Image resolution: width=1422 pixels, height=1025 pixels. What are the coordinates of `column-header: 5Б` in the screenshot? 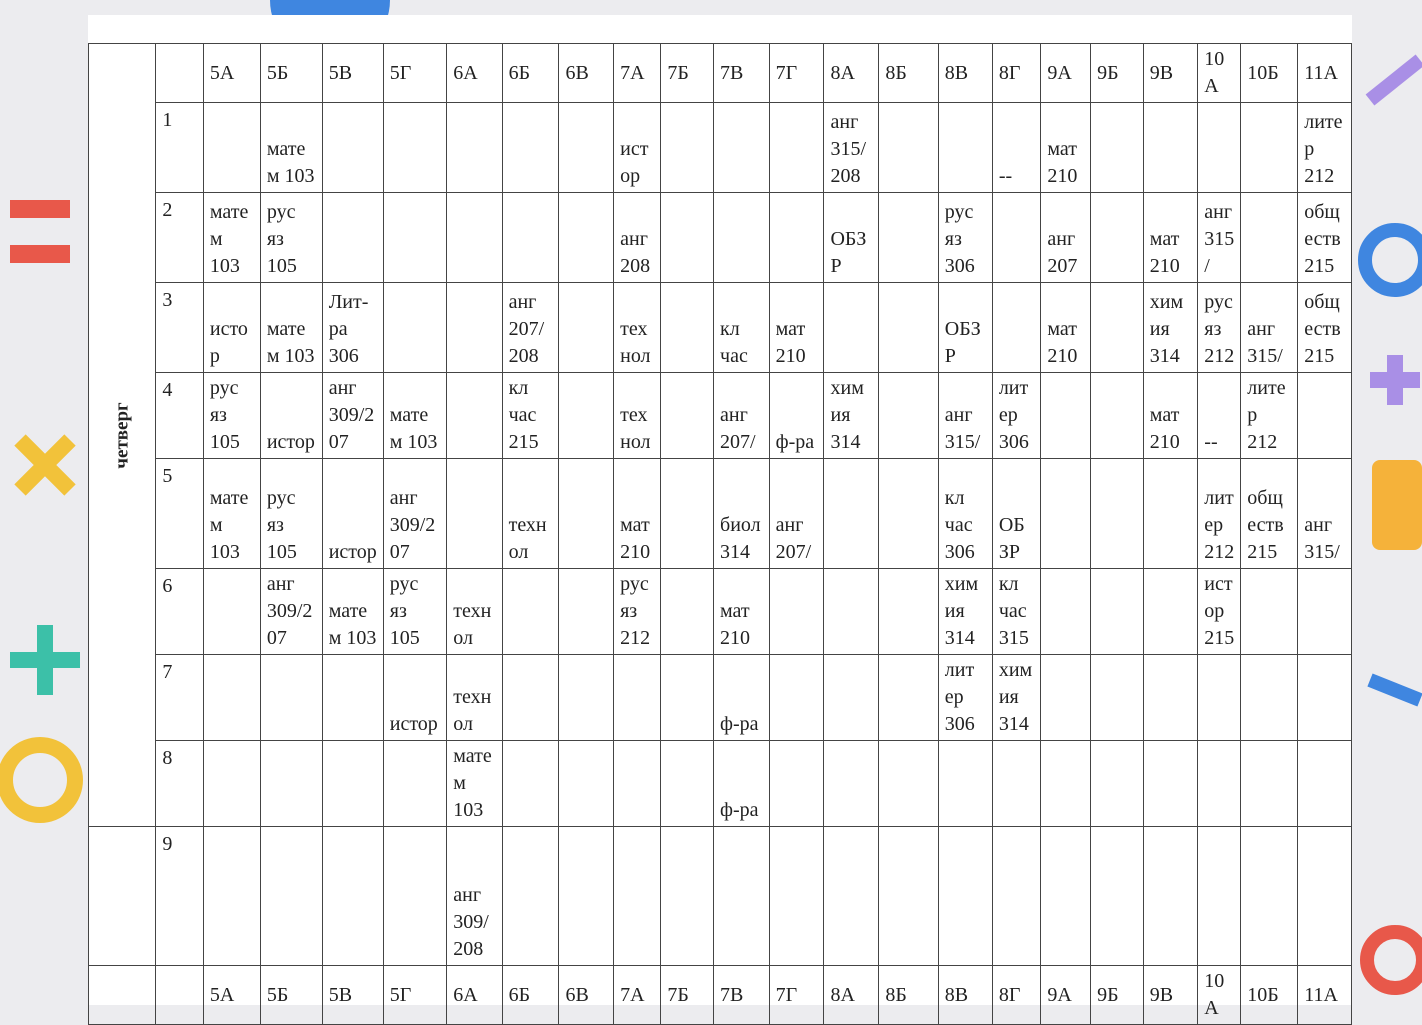 It's located at (291, 73).